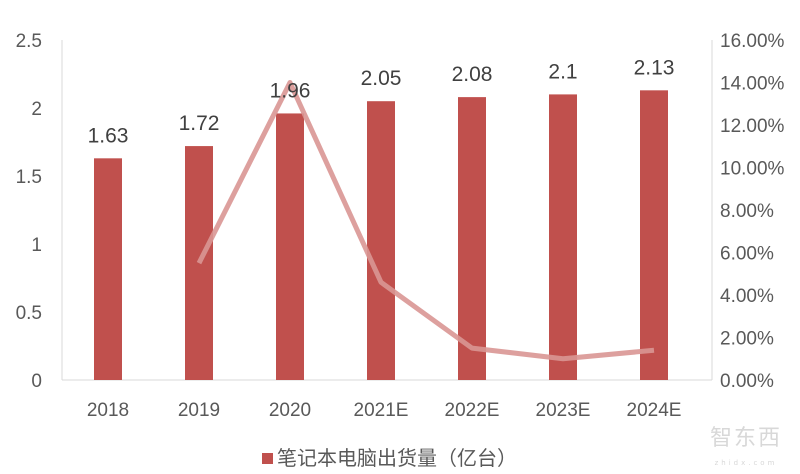 The width and height of the screenshot is (800, 474). Describe the element at coordinates (746, 463) in the screenshot. I see `watermark-sub: zhidx.com` at that location.